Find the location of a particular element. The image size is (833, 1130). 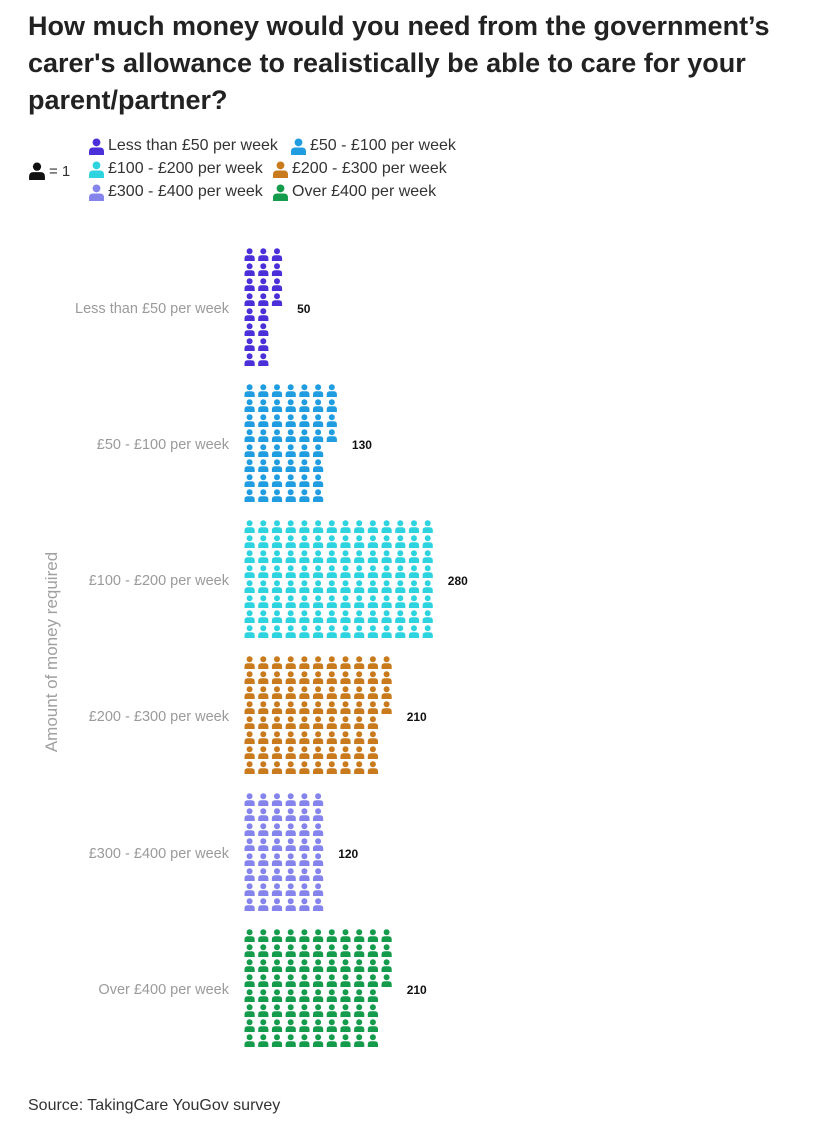

legend-label: £50 - £100 per week is located at coordinates (383, 145).